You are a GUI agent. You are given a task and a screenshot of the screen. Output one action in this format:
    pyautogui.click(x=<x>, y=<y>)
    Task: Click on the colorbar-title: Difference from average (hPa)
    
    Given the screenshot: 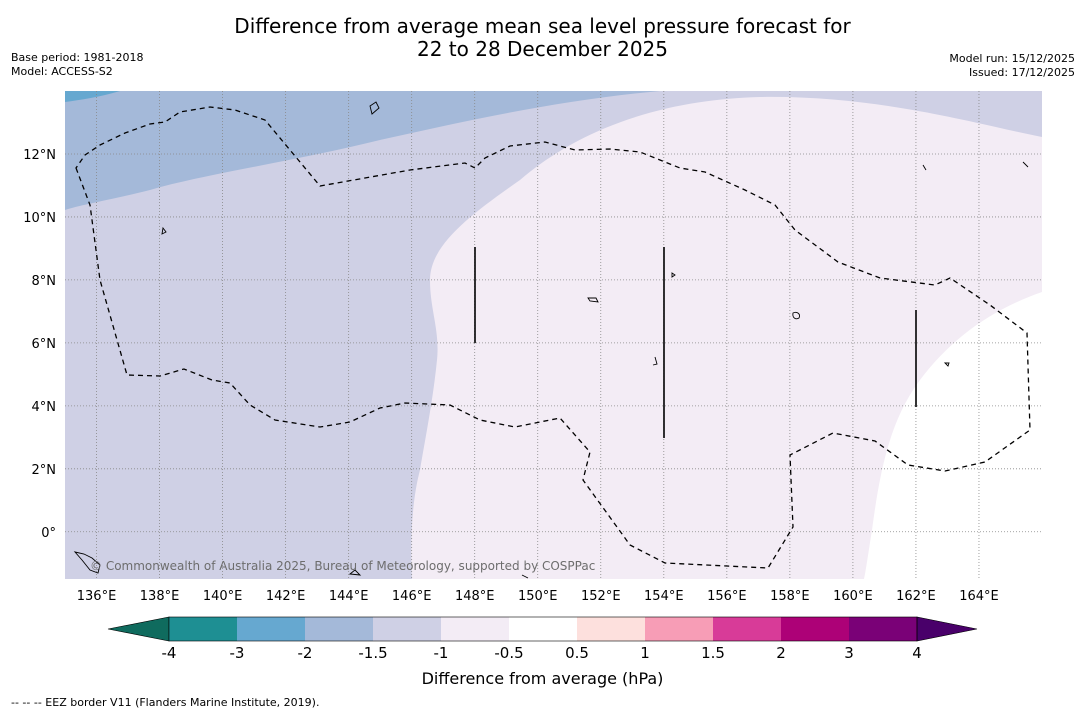 What is the action you would take?
    pyautogui.click(x=542, y=678)
    